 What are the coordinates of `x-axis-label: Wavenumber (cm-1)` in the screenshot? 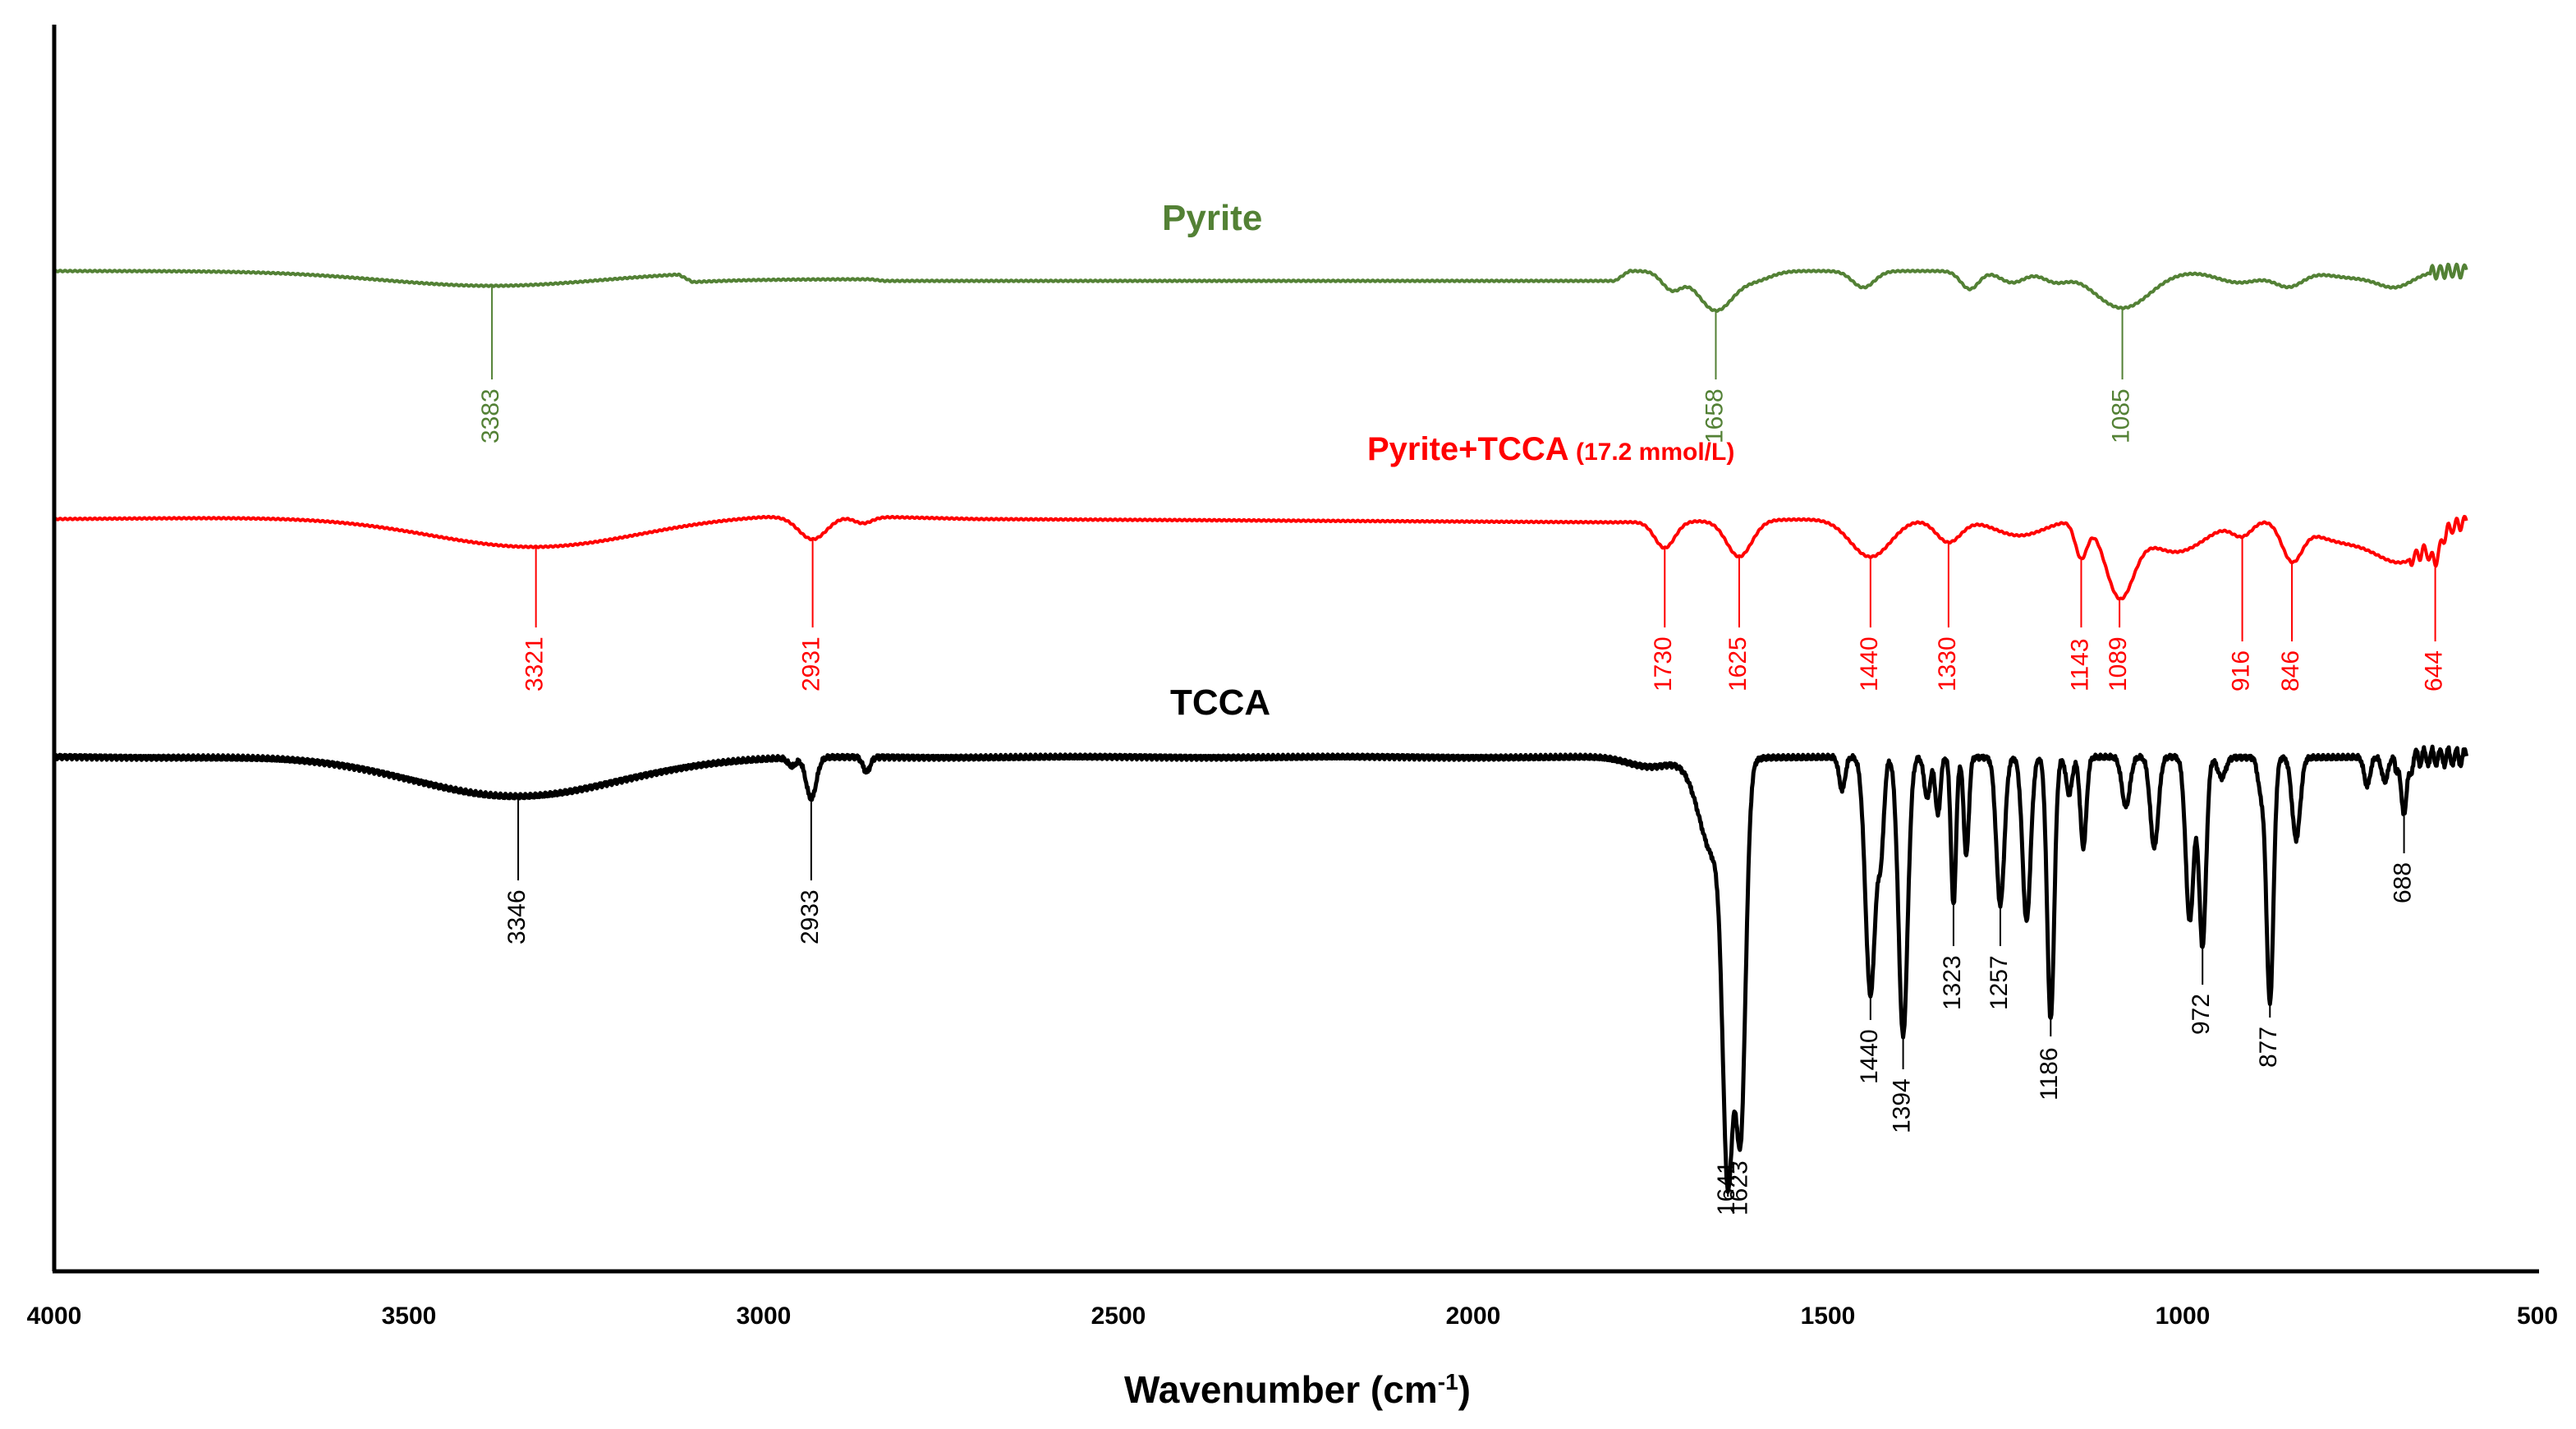 It's located at (1297, 1389).